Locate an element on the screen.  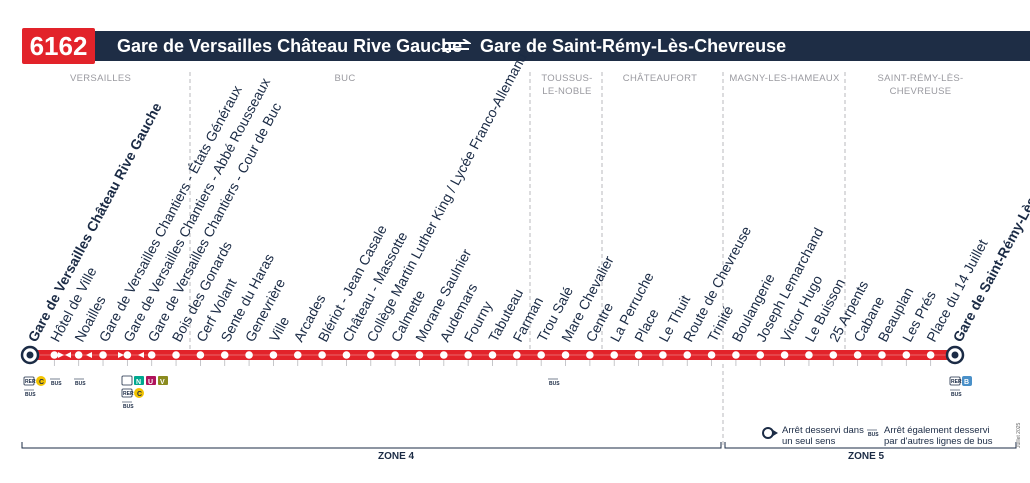
line-number-badge: 6162 is located at coordinates (58, 46).